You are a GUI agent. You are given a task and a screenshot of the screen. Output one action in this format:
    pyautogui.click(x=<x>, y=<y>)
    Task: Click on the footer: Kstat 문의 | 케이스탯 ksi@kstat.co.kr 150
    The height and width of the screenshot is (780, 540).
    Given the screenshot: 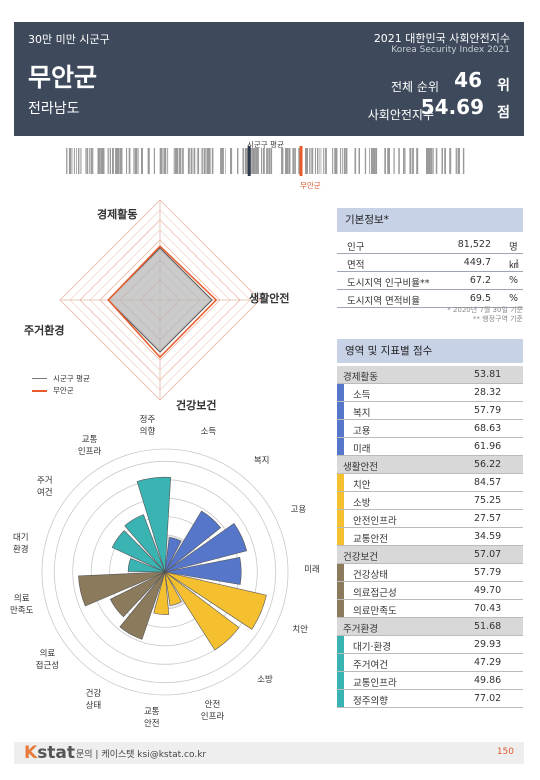 What is the action you would take?
    pyautogui.click(x=269, y=753)
    